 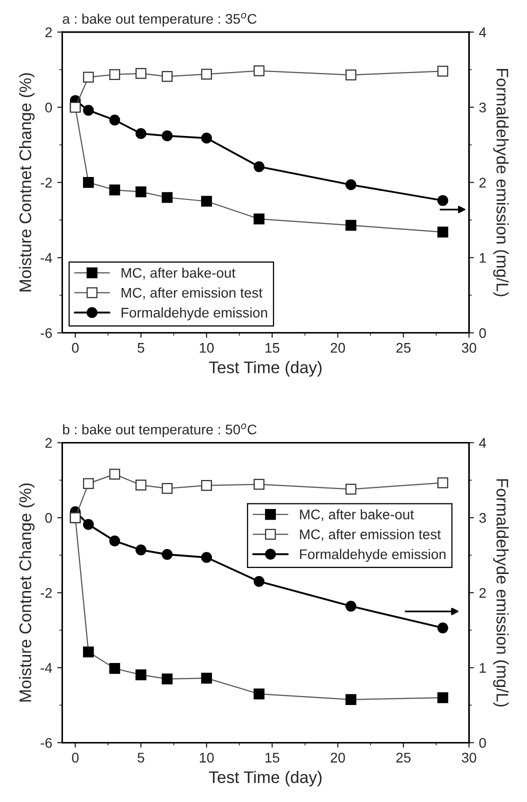 I want to click on chart-title: b : bake out temperature : 50$^{o}$C, so click(x=159, y=431).